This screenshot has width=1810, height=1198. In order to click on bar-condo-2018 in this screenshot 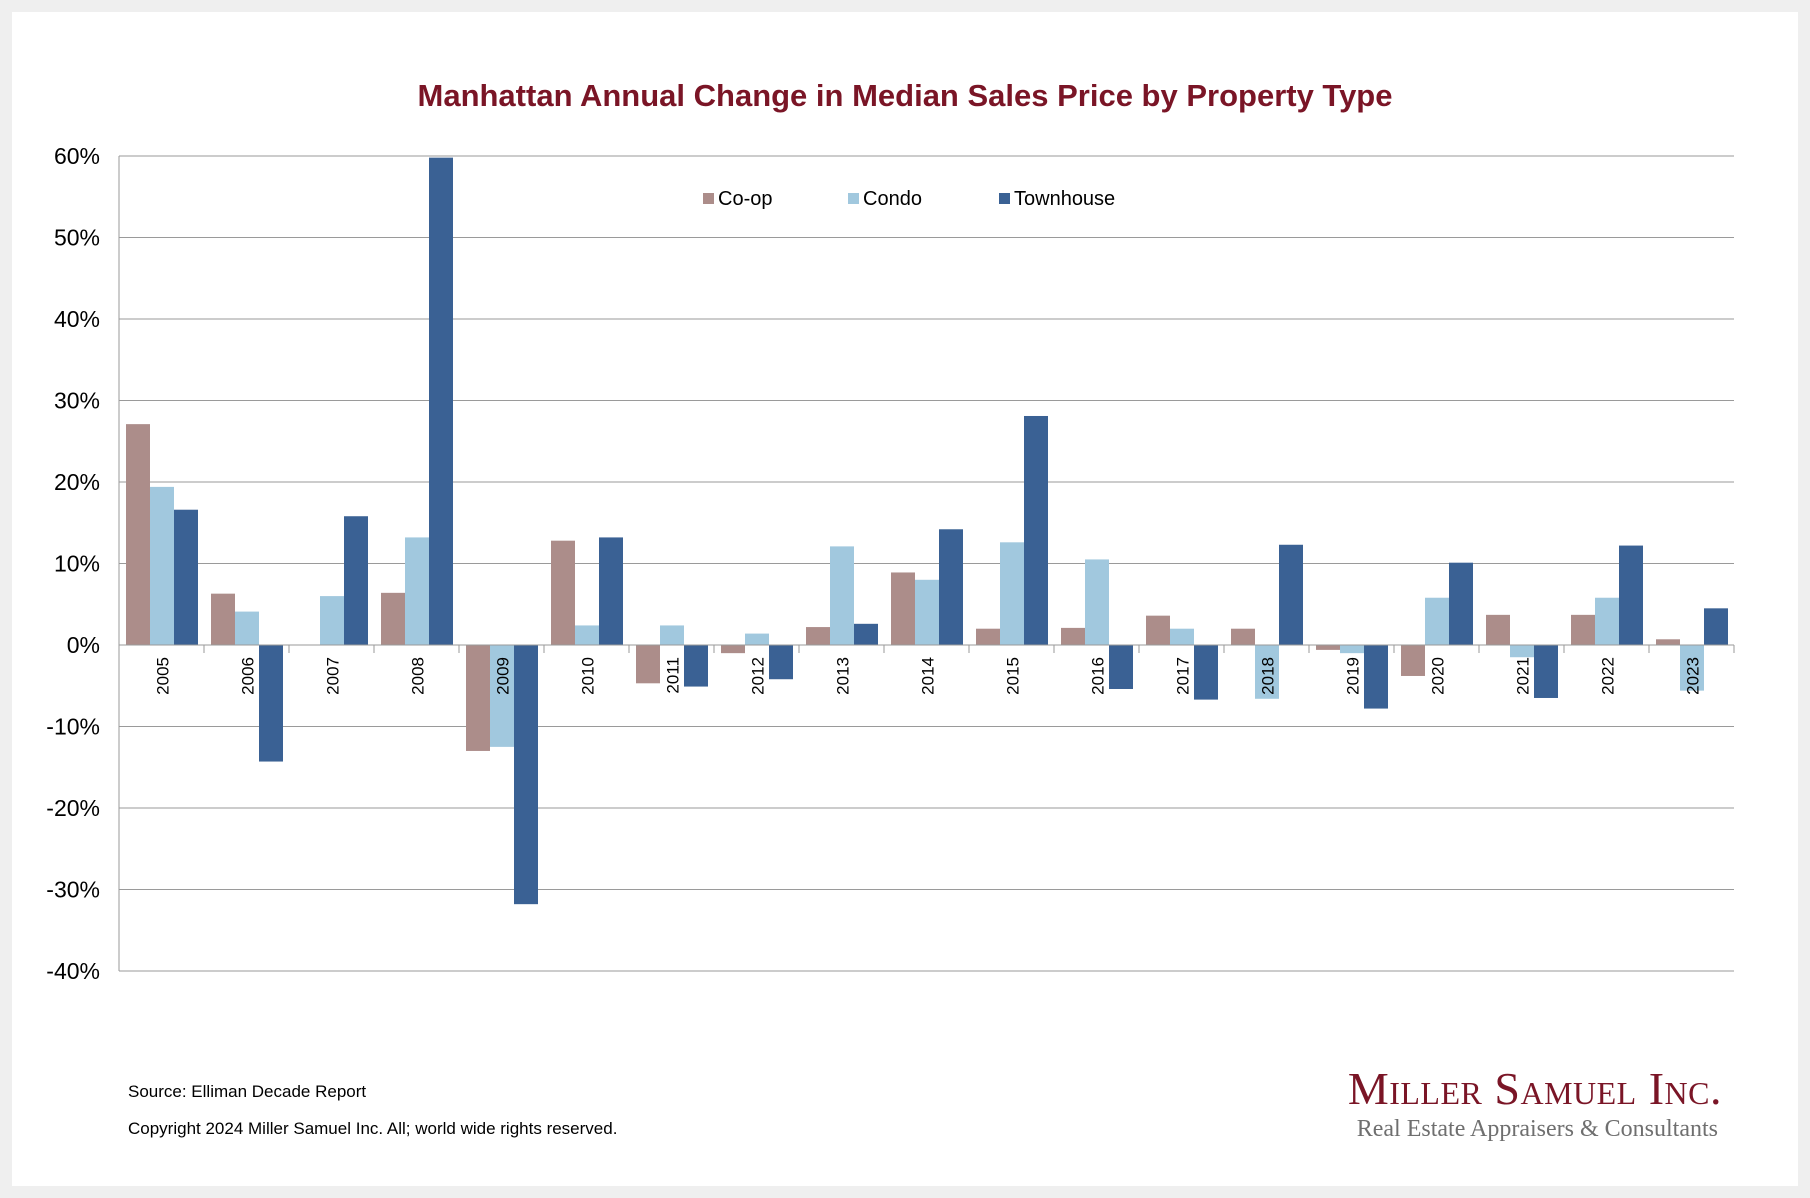, I will do `click(1267, 672)`.